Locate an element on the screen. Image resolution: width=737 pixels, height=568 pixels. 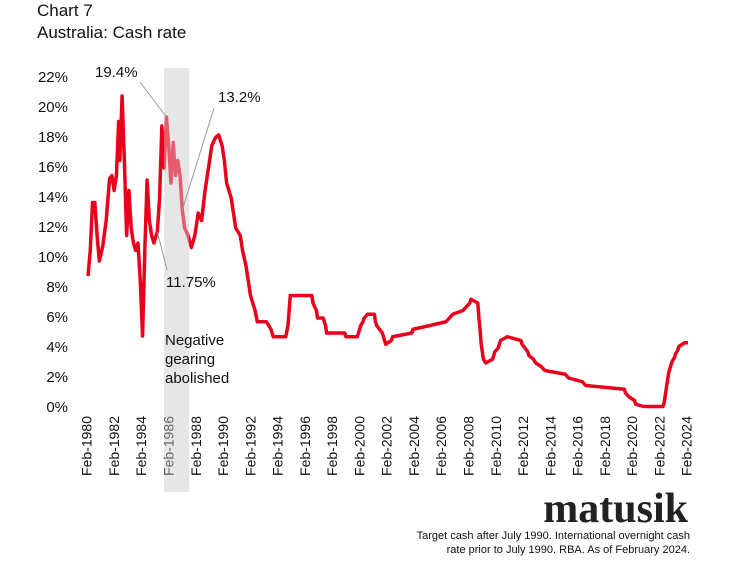
x-tick-label: Feb-2004 is located at coordinates (414, 446).